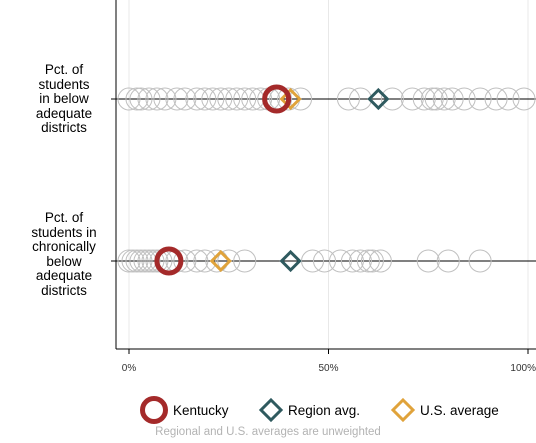 The height and width of the screenshot is (443, 536). Describe the element at coordinates (459, 410) in the screenshot. I see `legend-label-us-average: U.S. average` at that location.